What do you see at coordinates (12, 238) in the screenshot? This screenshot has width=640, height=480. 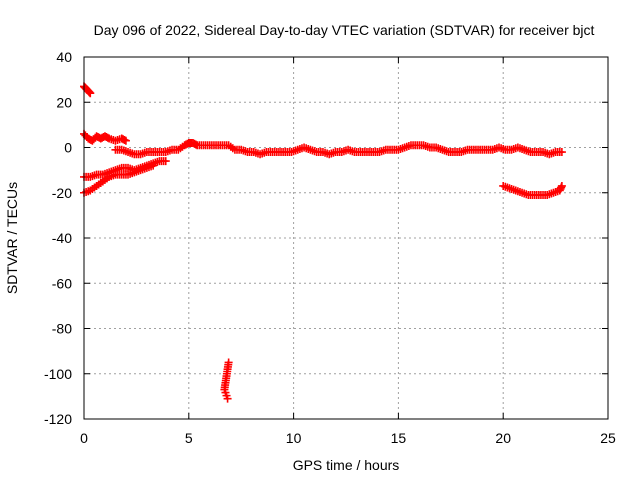 I see `y-axis-label: SDTVAR / TECUs` at bounding box center [12, 238].